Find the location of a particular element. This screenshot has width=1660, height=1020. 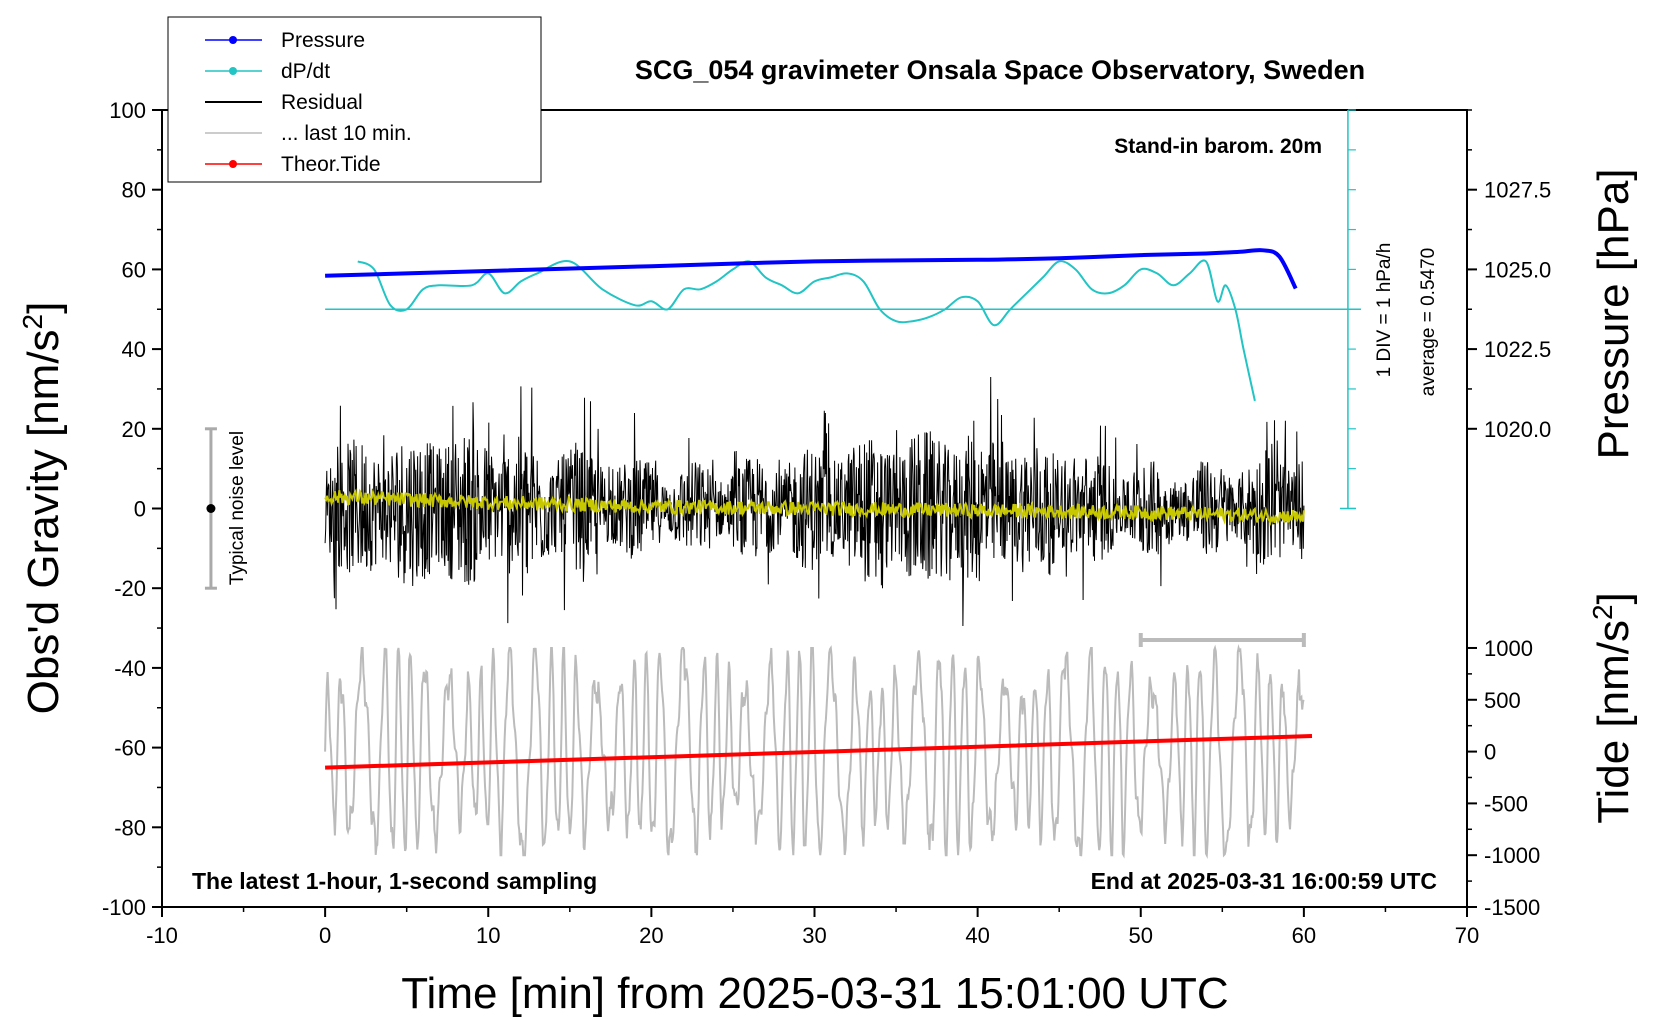

last-10-min-line is located at coordinates (814, 751).